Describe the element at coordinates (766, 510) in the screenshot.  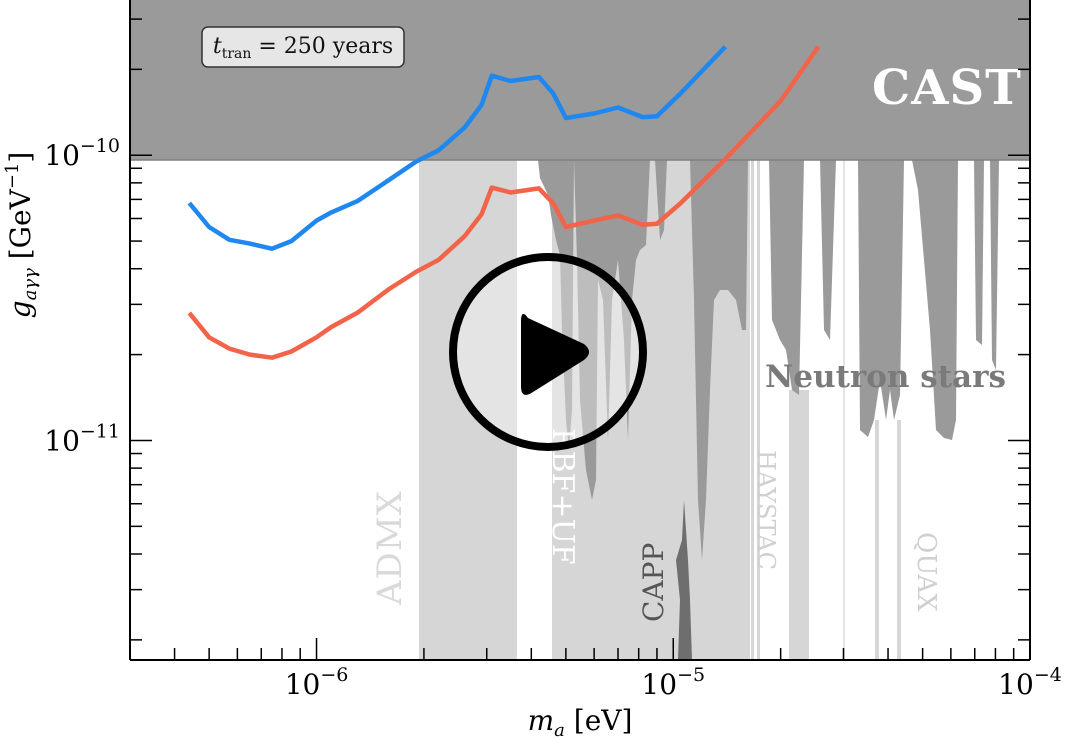
I see `haystac-label: HAYSTAC` at that location.